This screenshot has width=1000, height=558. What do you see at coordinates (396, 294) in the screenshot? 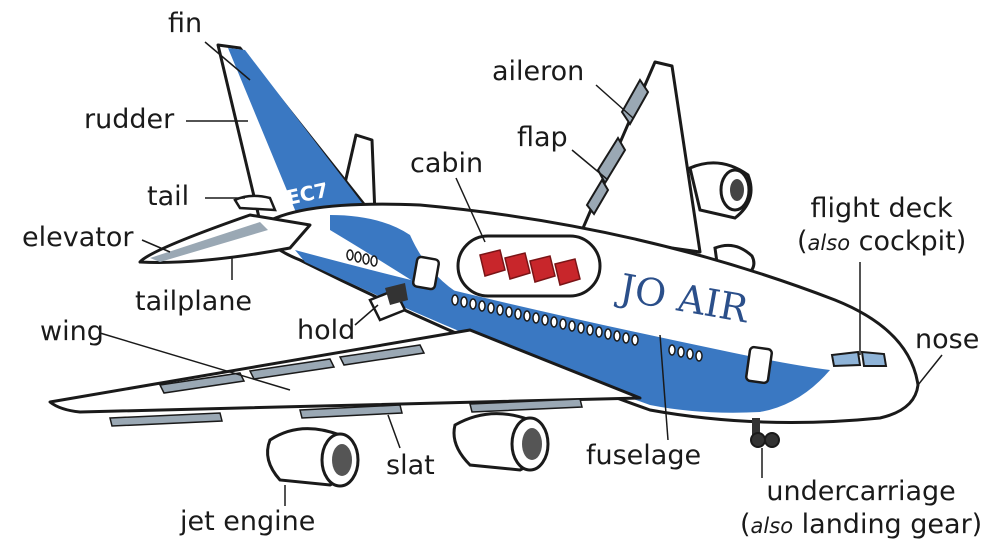
I see `hold-opening` at bounding box center [396, 294].